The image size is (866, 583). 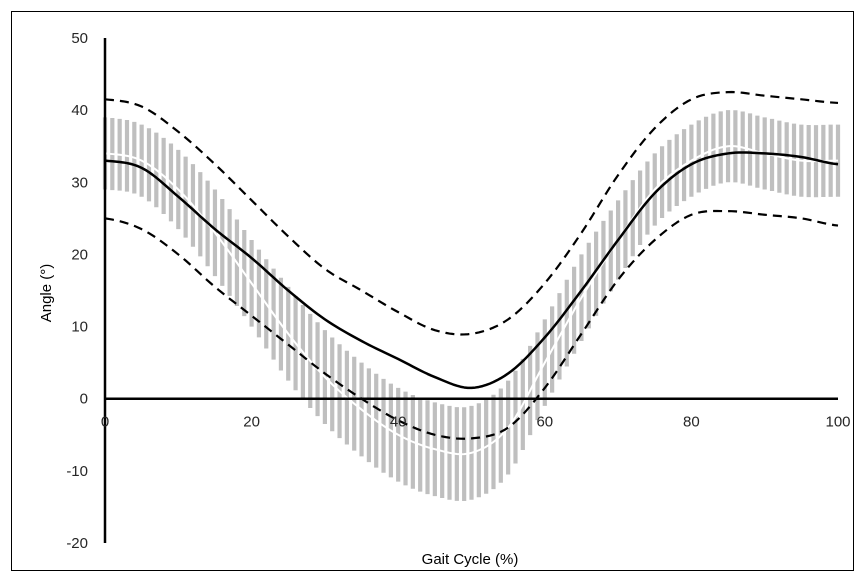 What do you see at coordinates (691, 422) in the screenshot?
I see `x-tick-label: 80` at bounding box center [691, 422].